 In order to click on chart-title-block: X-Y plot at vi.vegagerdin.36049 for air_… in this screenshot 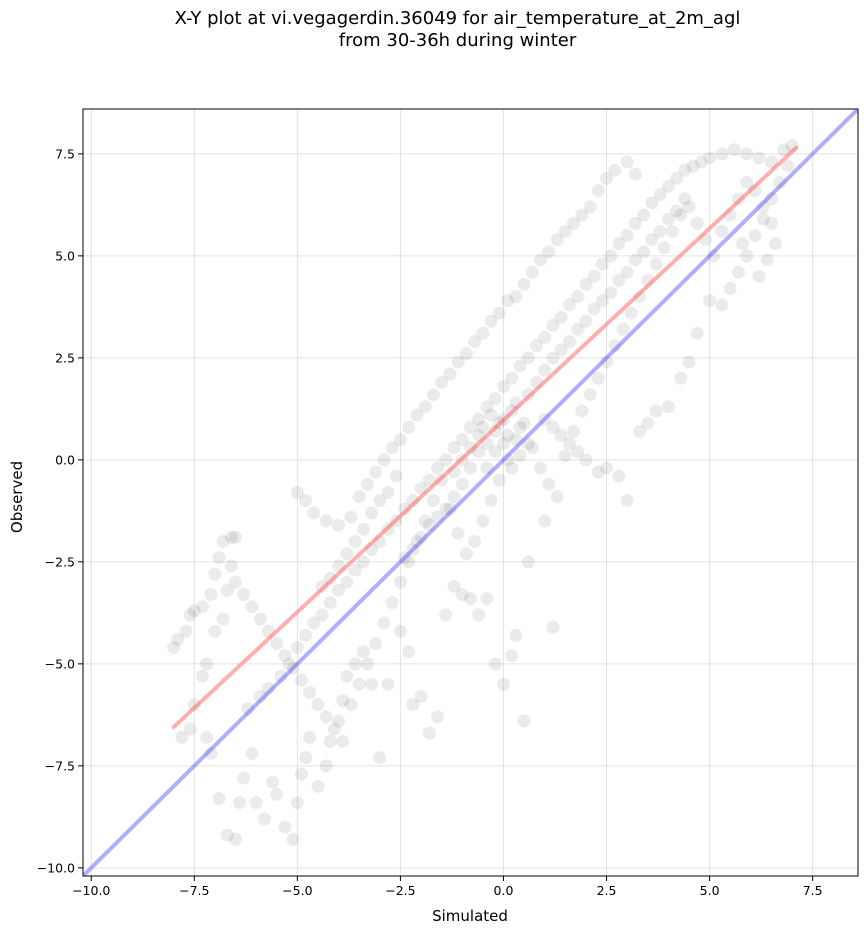, I will do `click(433, 30)`.